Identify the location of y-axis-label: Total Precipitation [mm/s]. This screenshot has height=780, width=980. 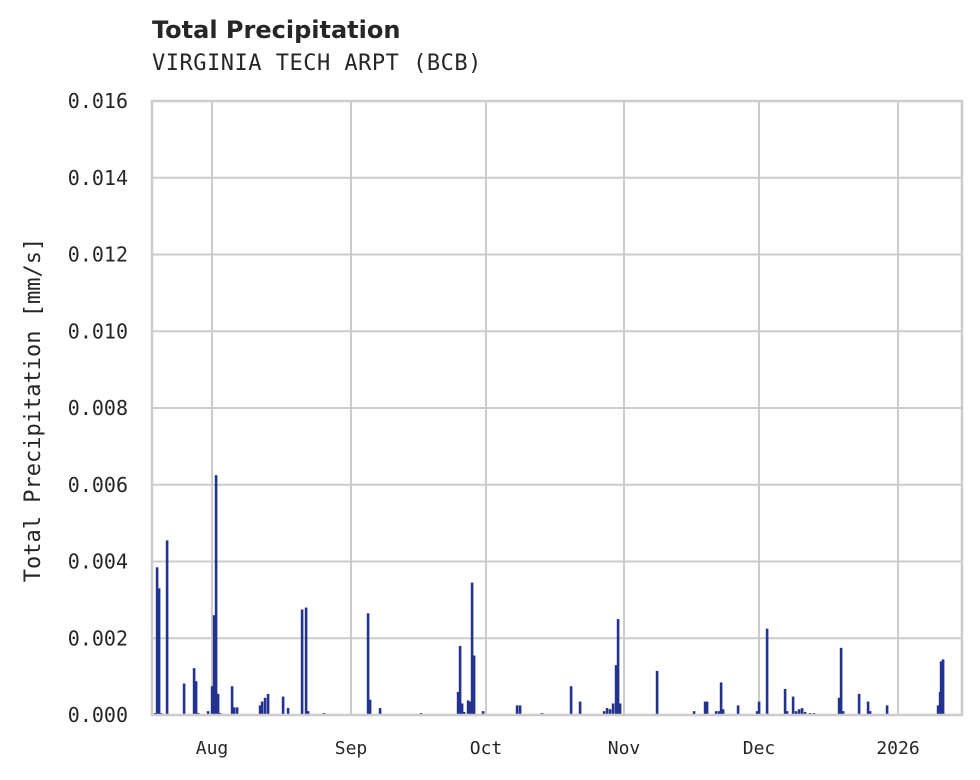
(33, 410).